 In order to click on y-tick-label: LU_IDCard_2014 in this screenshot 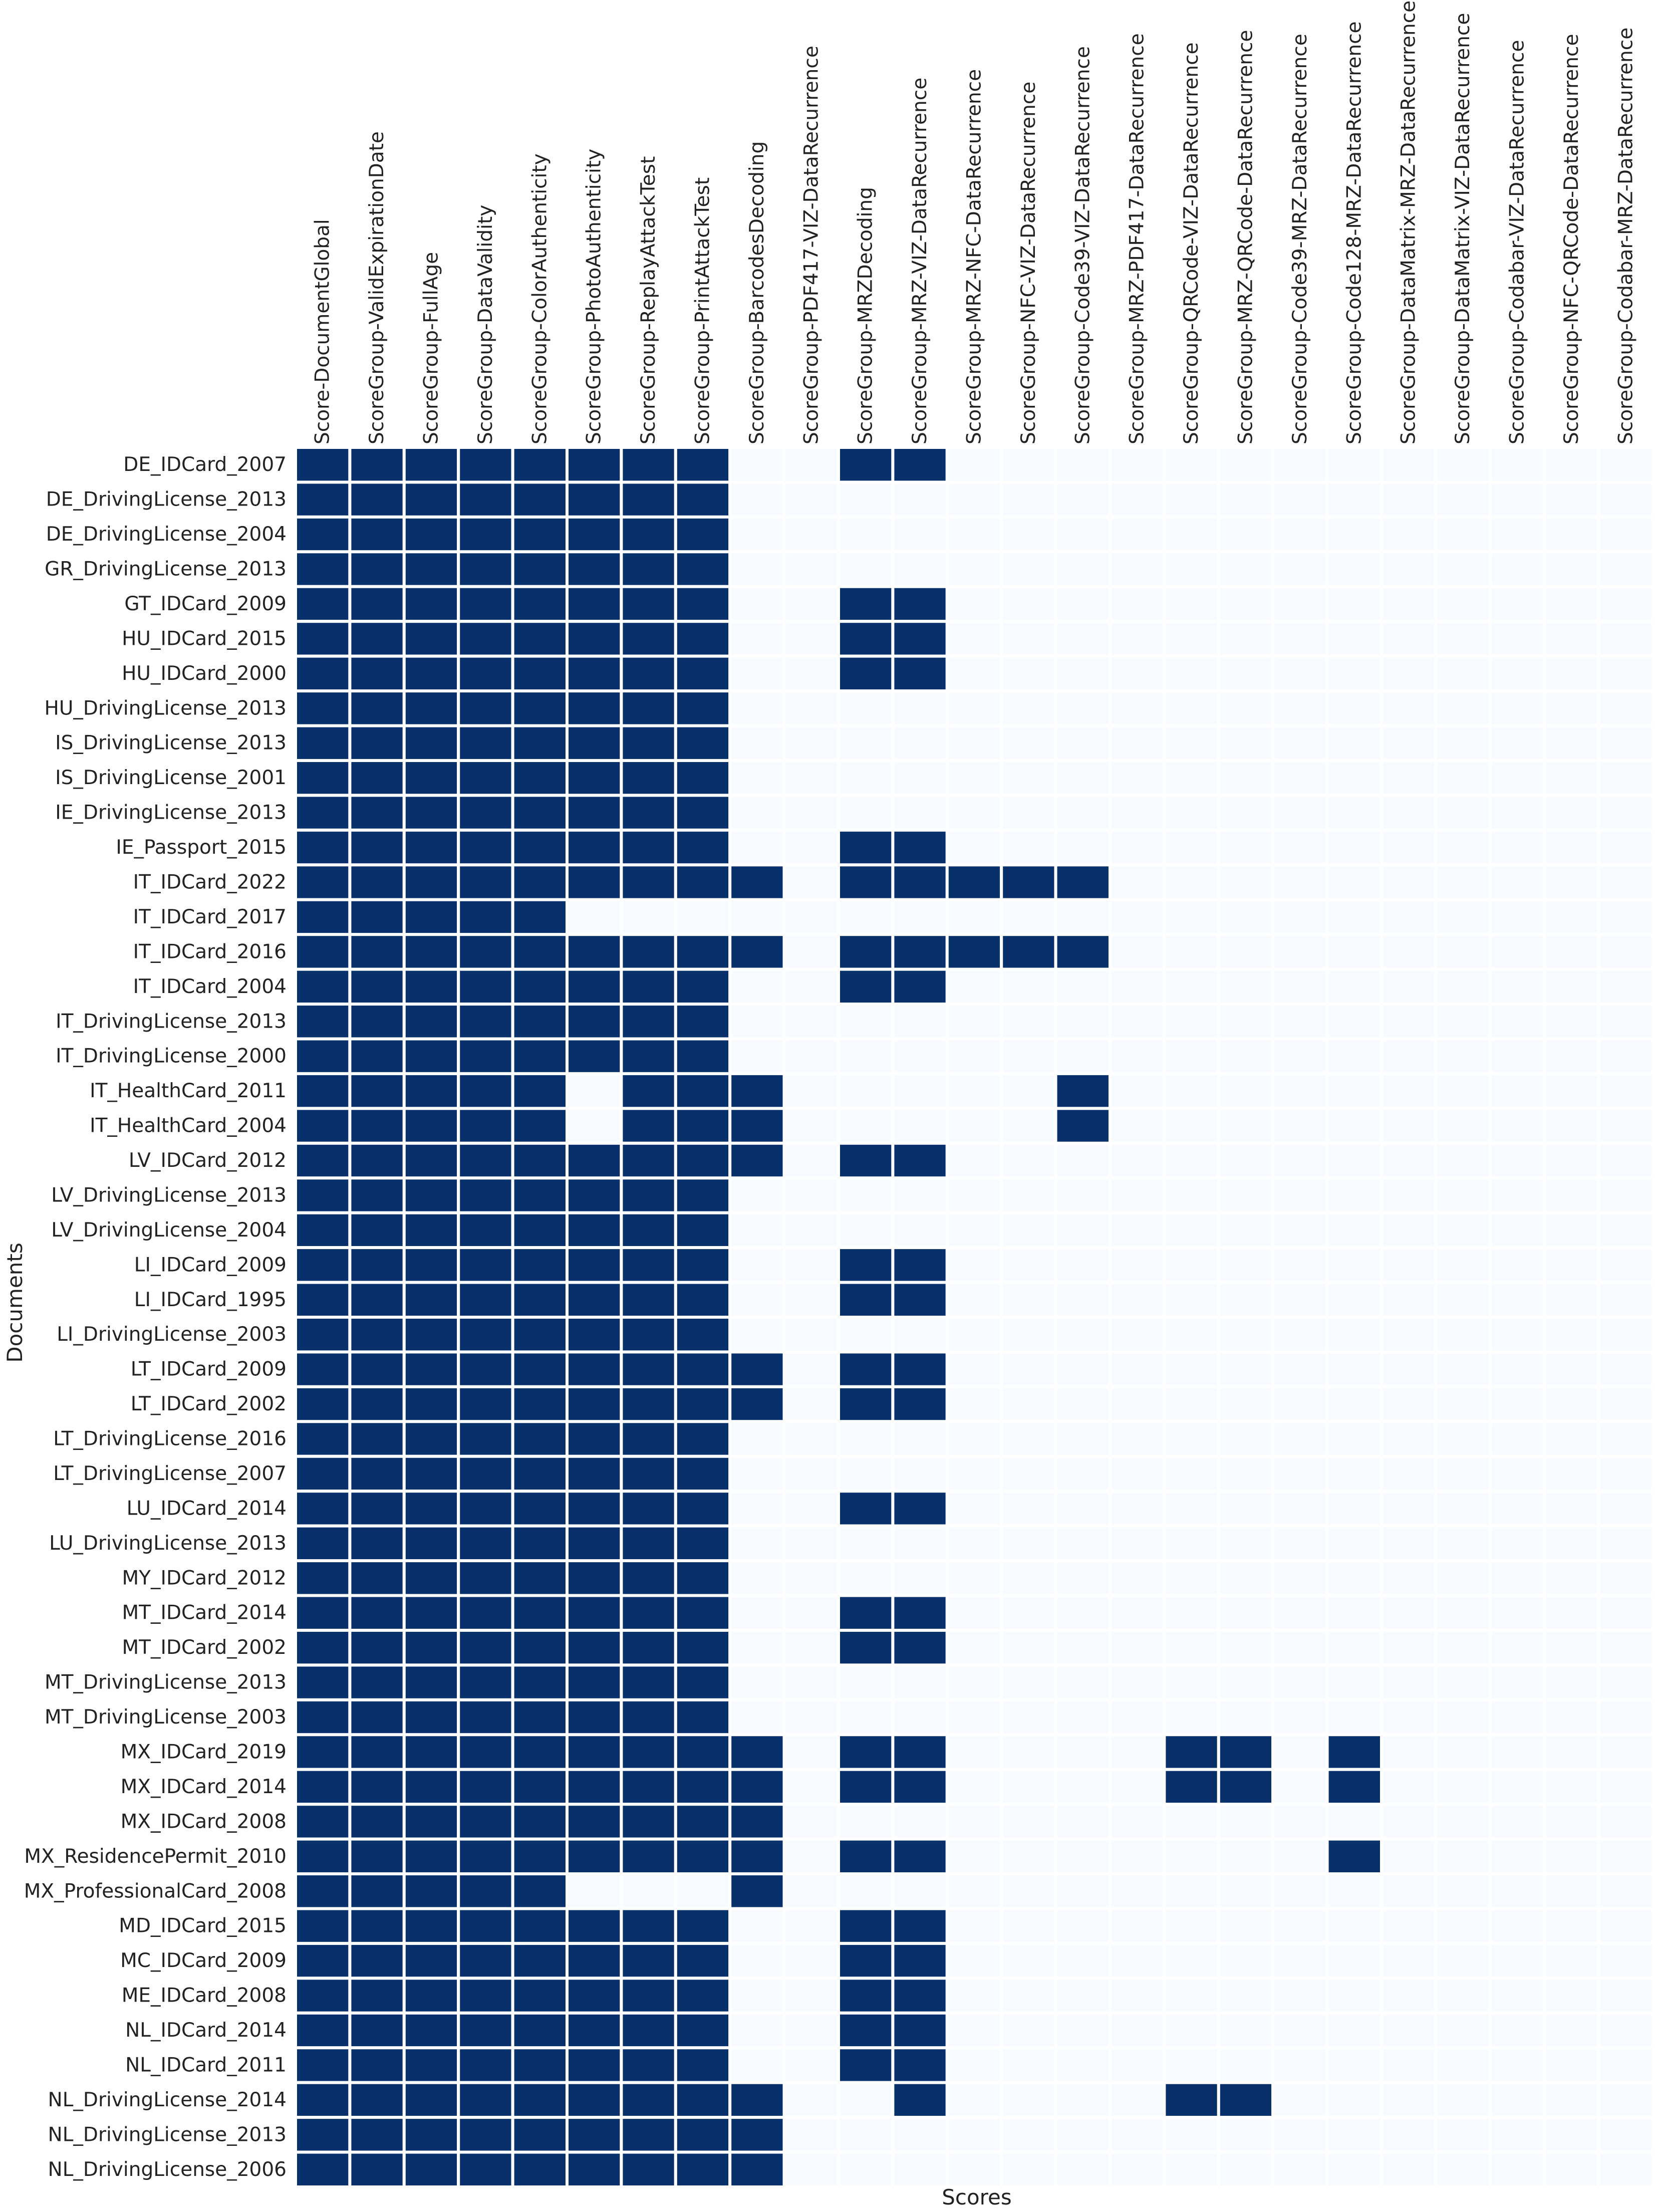, I will do `click(207, 1508)`.